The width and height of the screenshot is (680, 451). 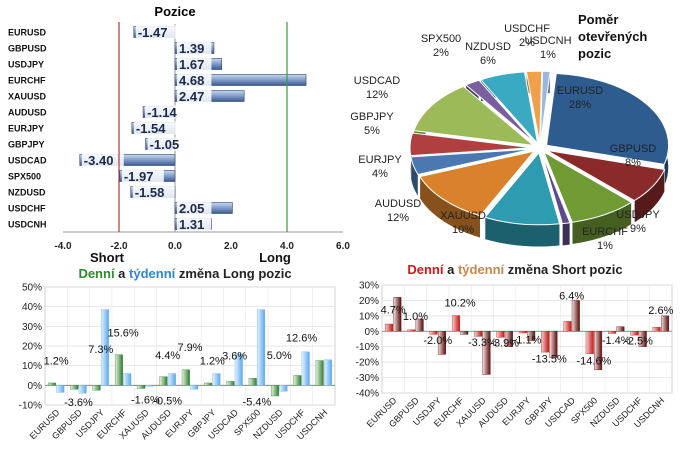 What do you see at coordinates (24, 177) in the screenshot?
I see `category-label: SPX500` at bounding box center [24, 177].